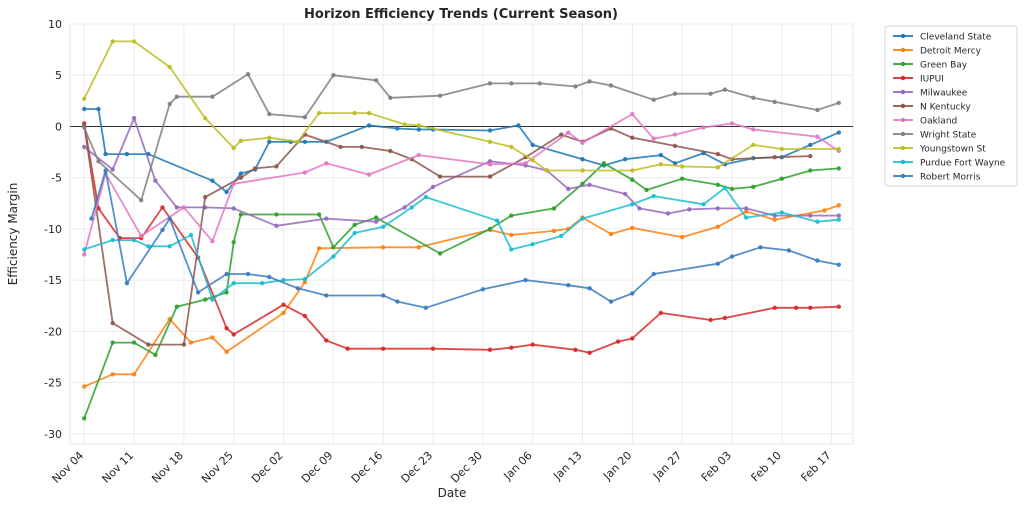  I want to click on y-tick-label: -30, so click(53, 434).